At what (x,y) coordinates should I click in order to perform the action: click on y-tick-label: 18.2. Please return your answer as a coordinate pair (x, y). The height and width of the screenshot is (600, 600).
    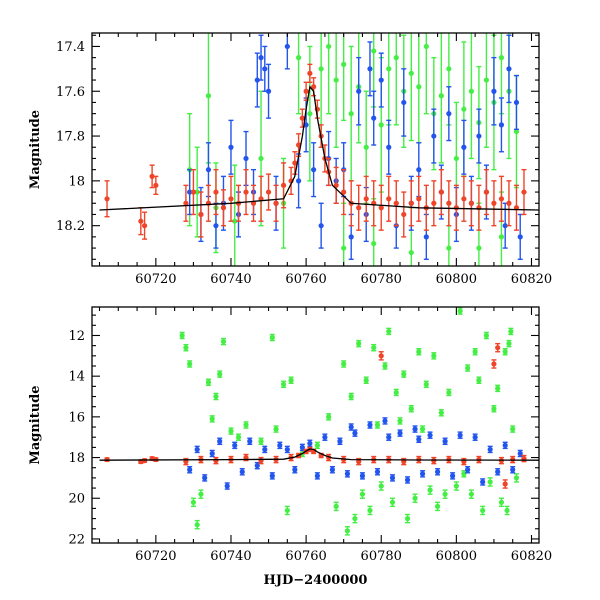
    Looking at the image, I should click on (70, 226).